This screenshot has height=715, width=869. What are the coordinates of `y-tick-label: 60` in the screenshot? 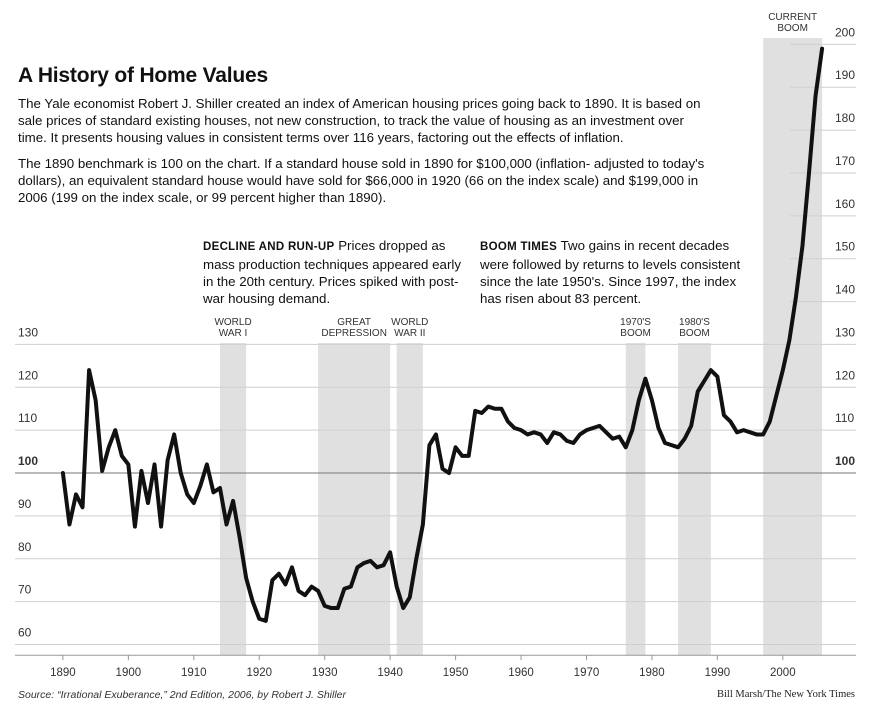 It's located at (25, 632).